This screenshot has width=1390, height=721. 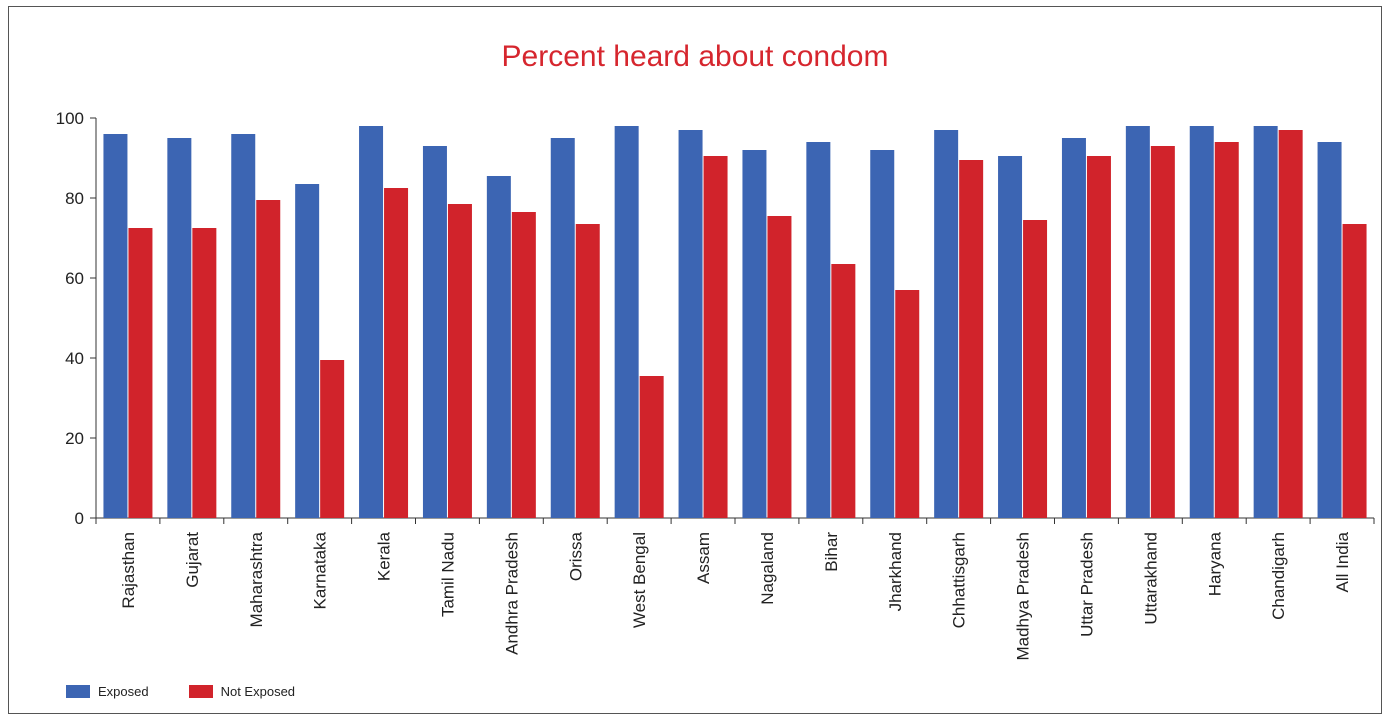 What do you see at coordinates (447, 574) in the screenshot?
I see `x-tick-label: Tamil Nadu` at bounding box center [447, 574].